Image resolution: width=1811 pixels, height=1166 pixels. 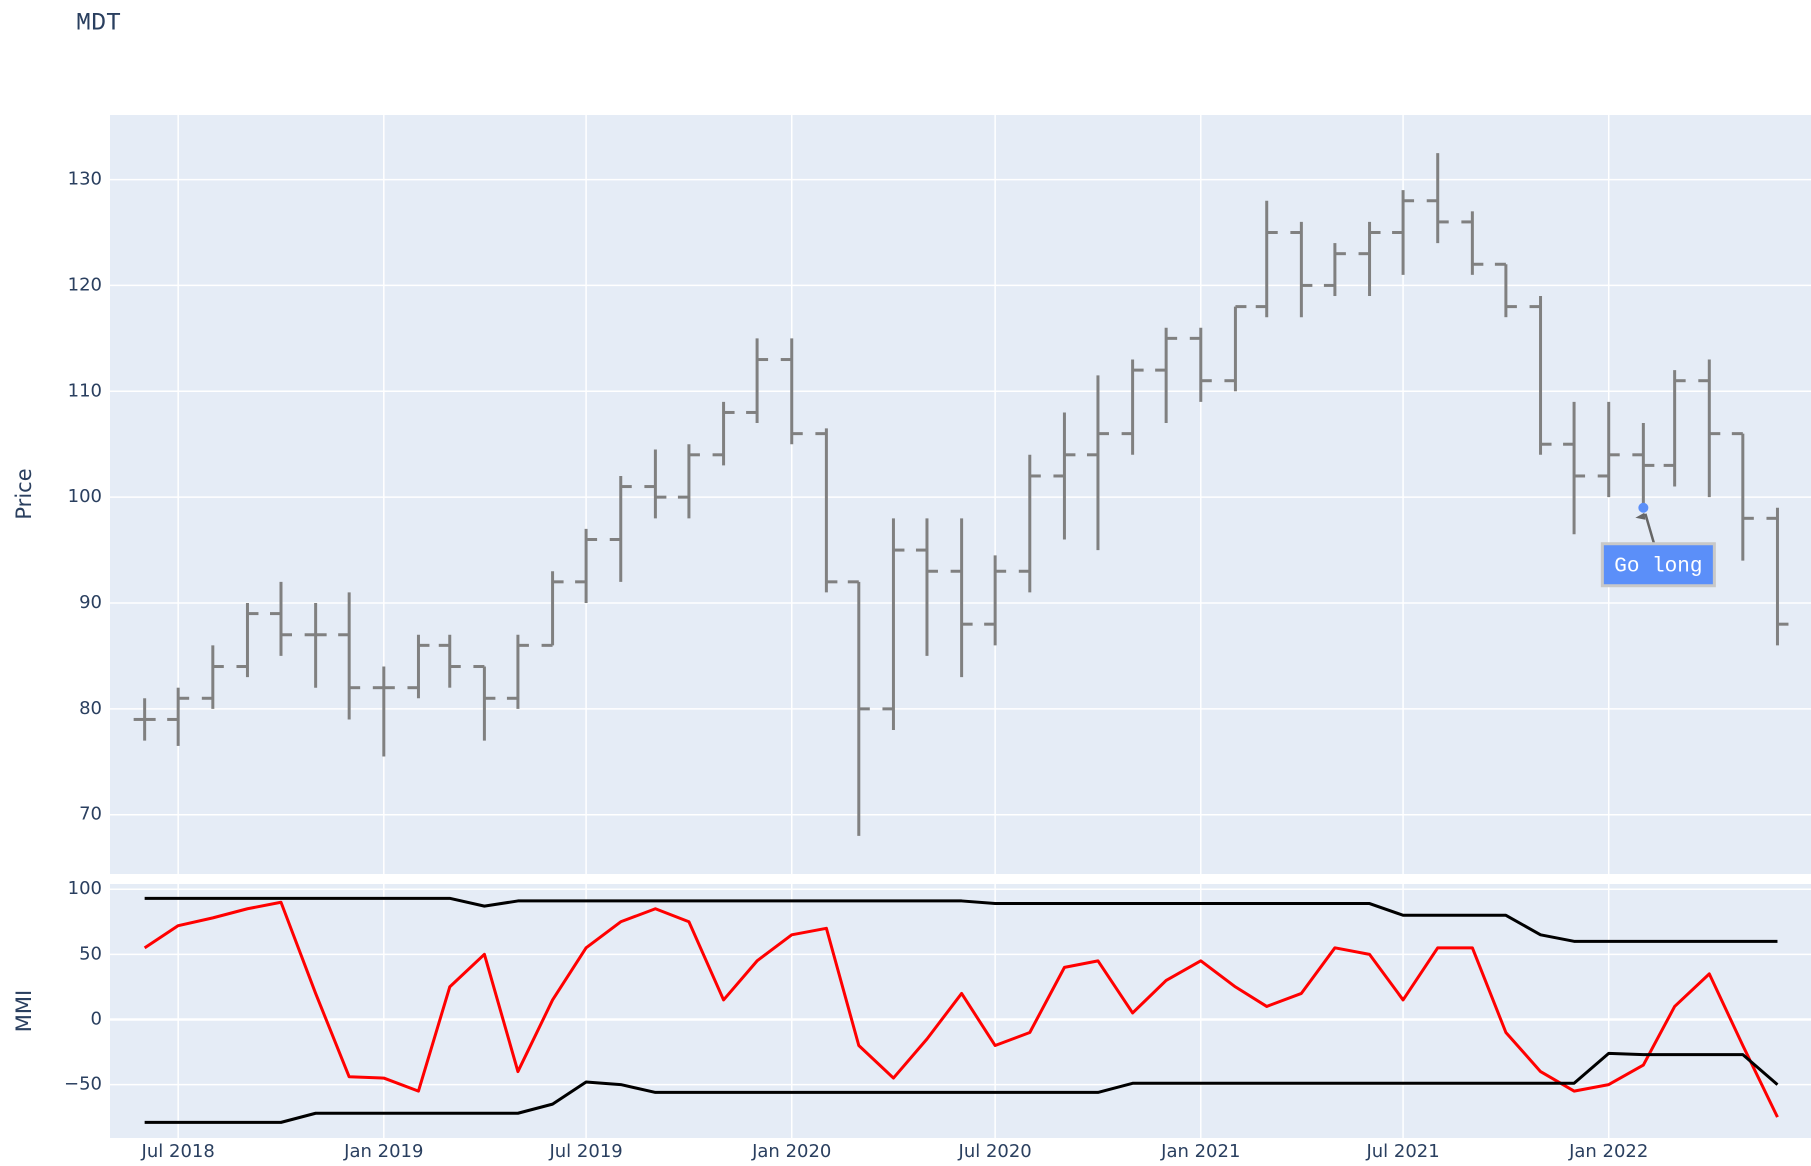 I want to click on annotation-text: Go long, so click(x=1658, y=566).